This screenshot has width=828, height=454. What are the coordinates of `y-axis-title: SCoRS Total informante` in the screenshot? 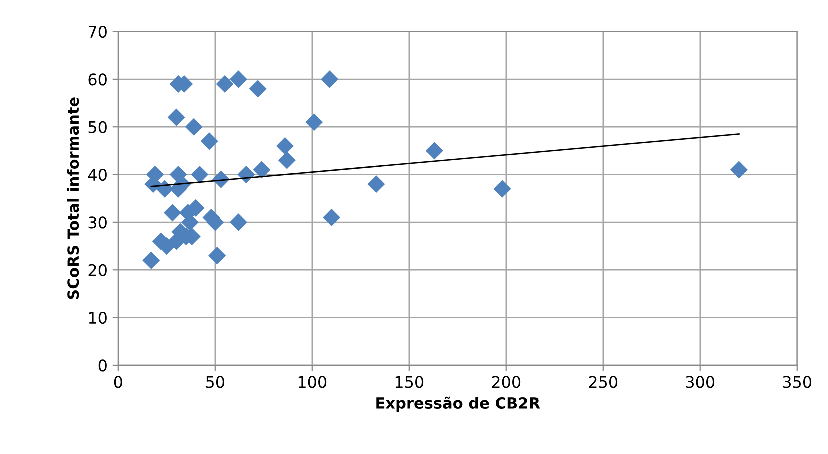 It's located at (73, 199).